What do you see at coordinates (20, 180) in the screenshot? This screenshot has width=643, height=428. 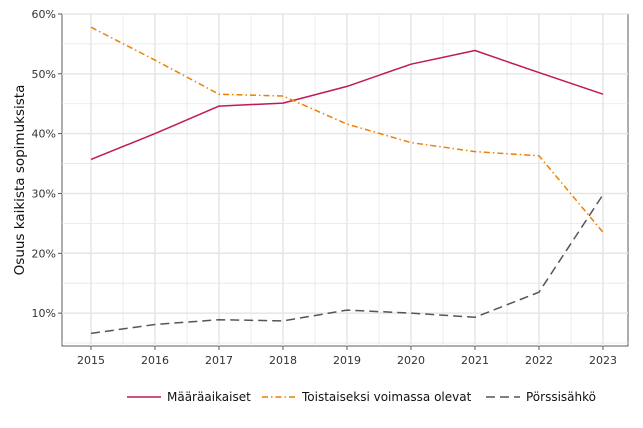 I see `y-axis-title: Osuus kaikista sopimuksista` at bounding box center [20, 180].